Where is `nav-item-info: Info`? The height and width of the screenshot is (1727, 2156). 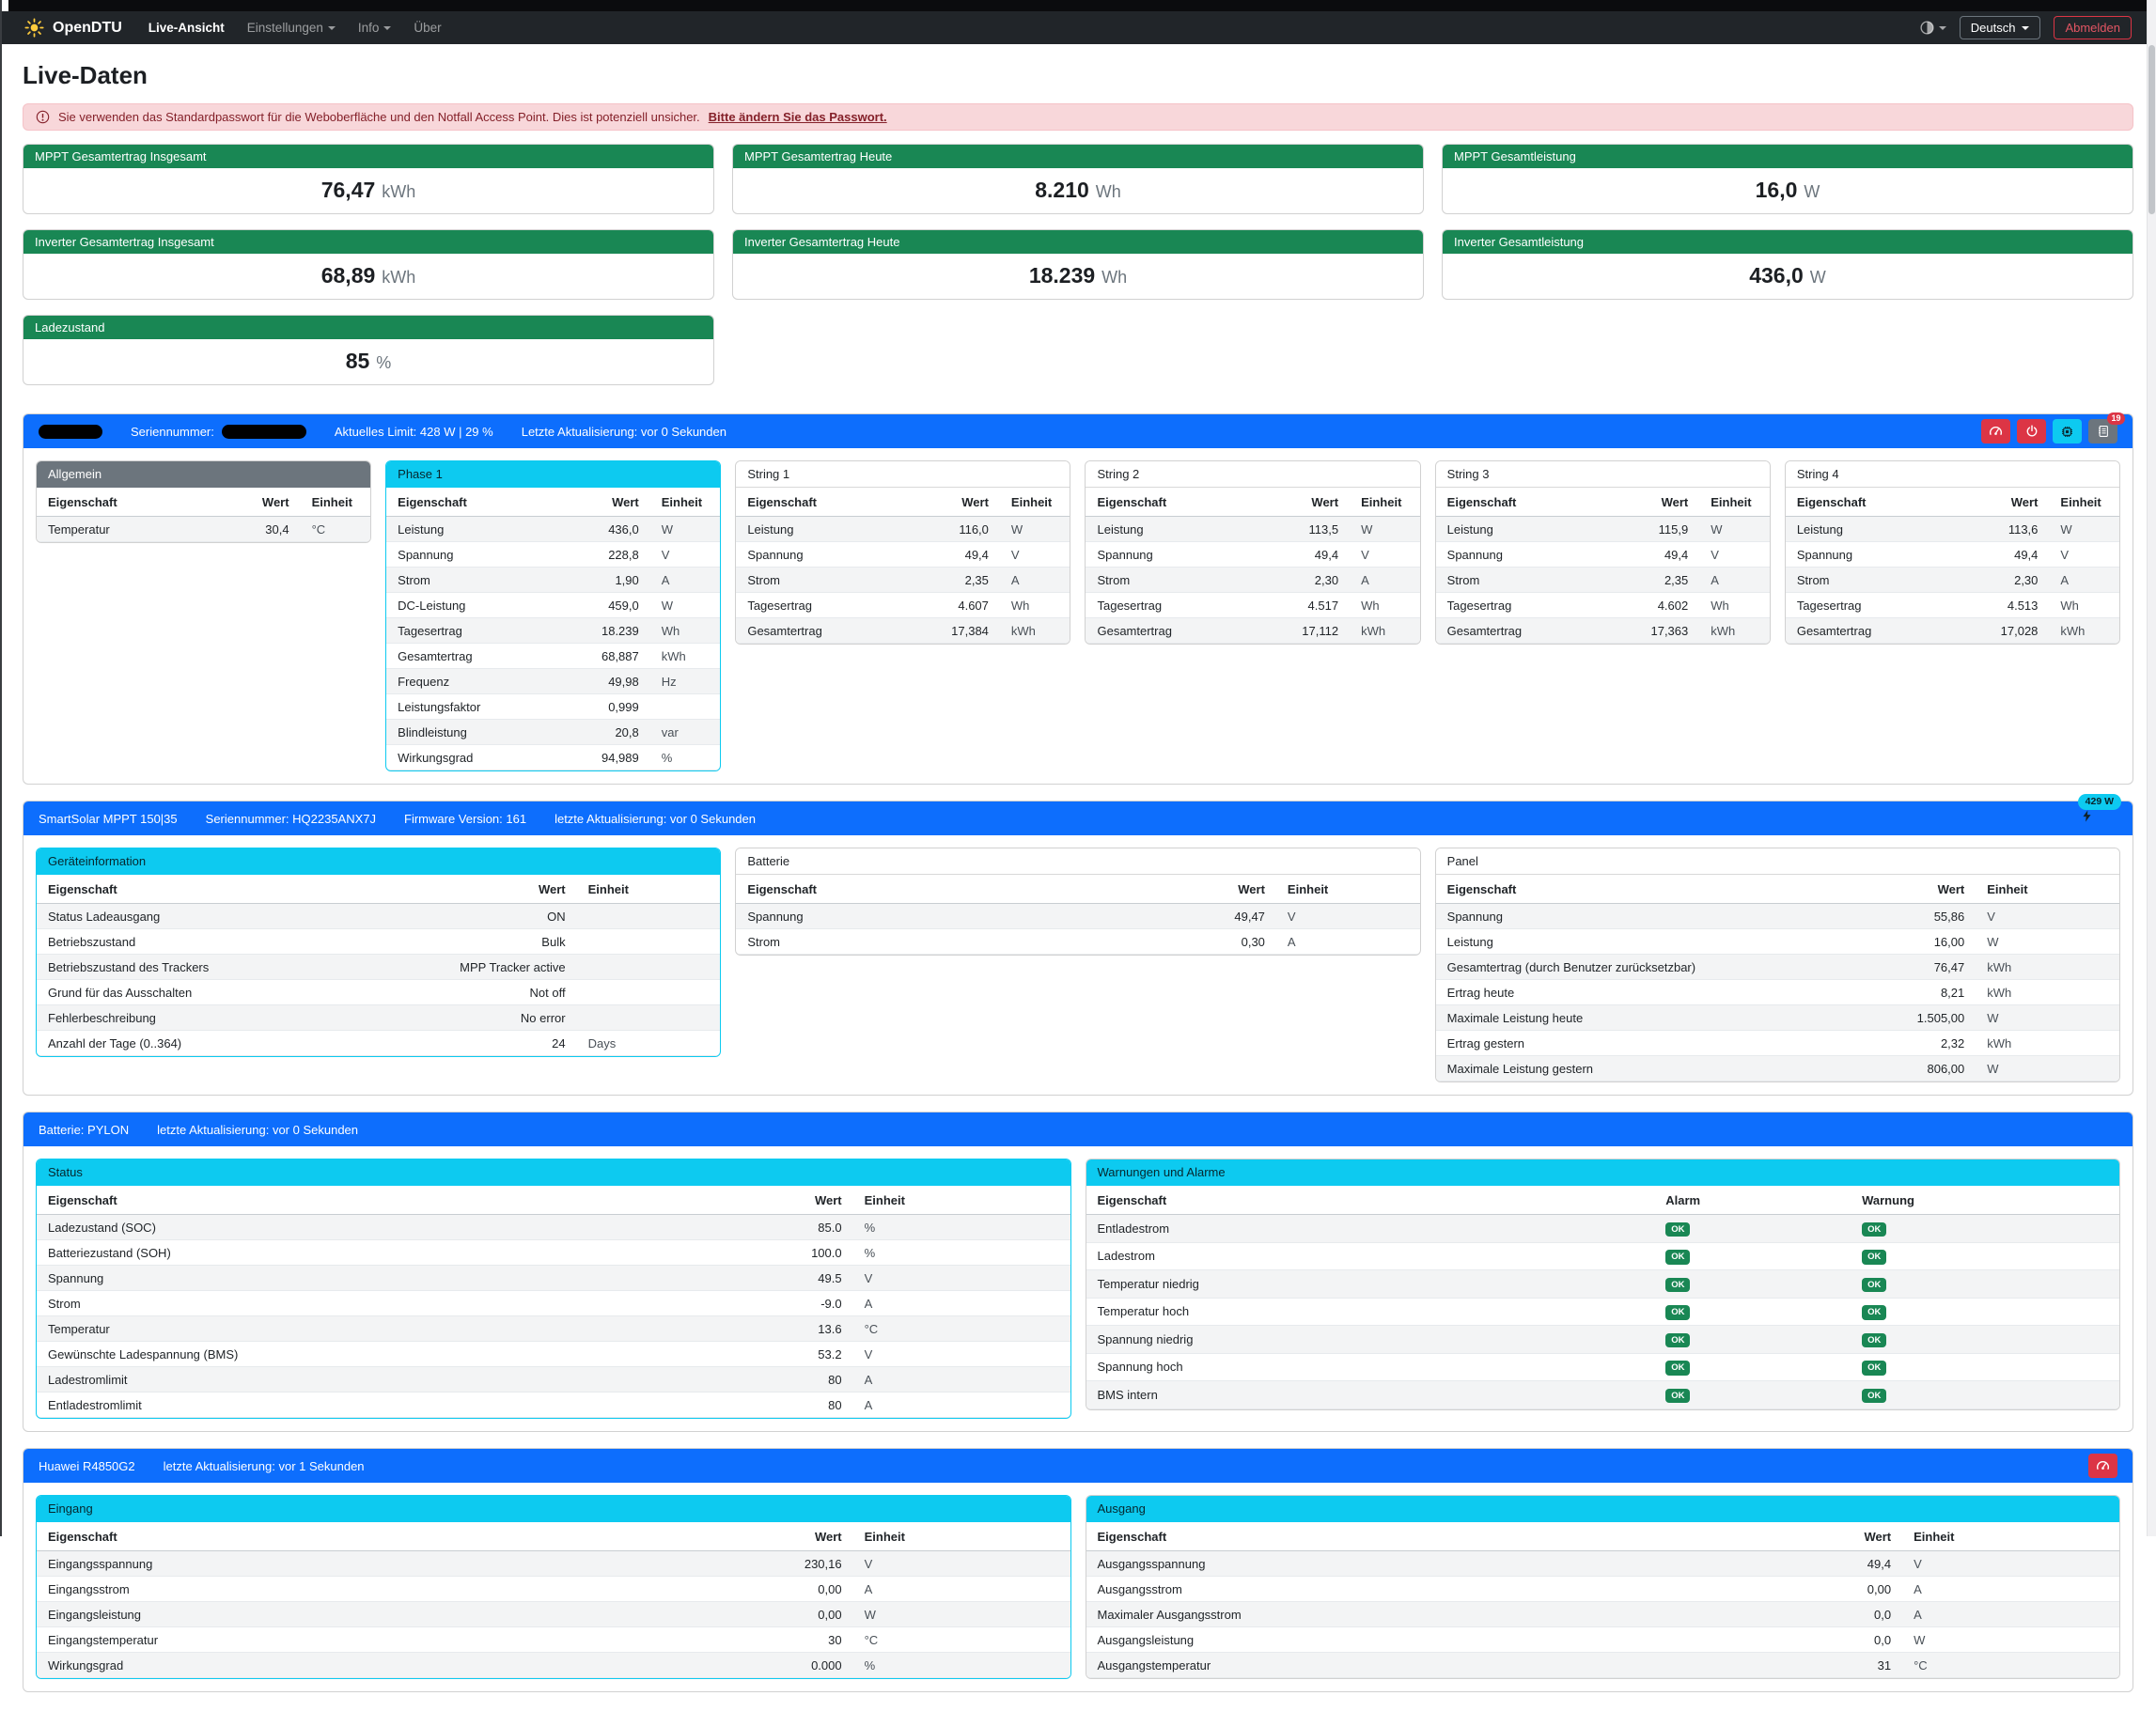 nav-item-info: Info is located at coordinates (375, 28).